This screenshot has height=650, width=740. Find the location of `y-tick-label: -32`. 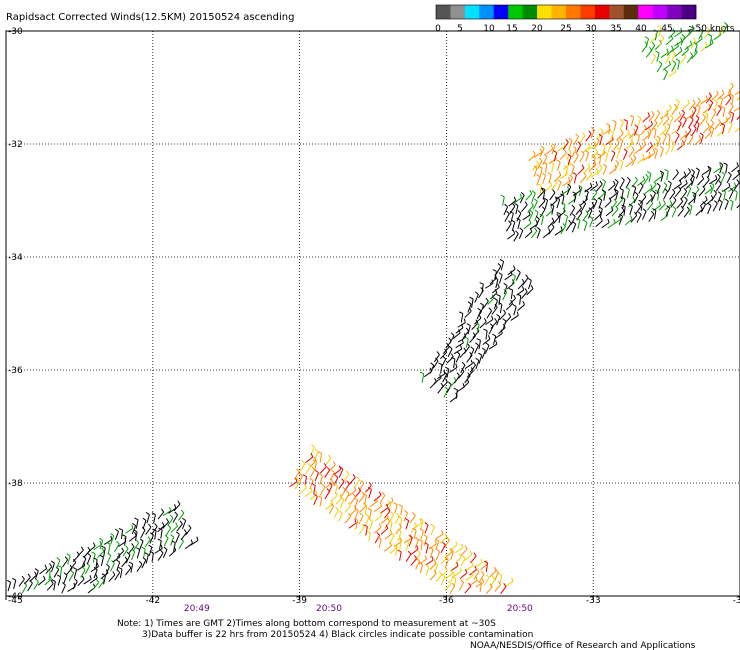

y-tick-label: -32 is located at coordinates (15, 145).